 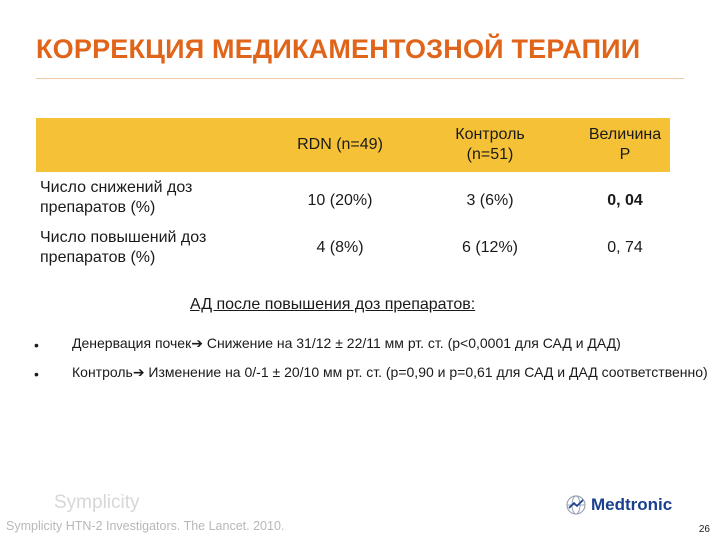 I want to click on cell-control-decreases: 3 (6%), so click(x=490, y=200).